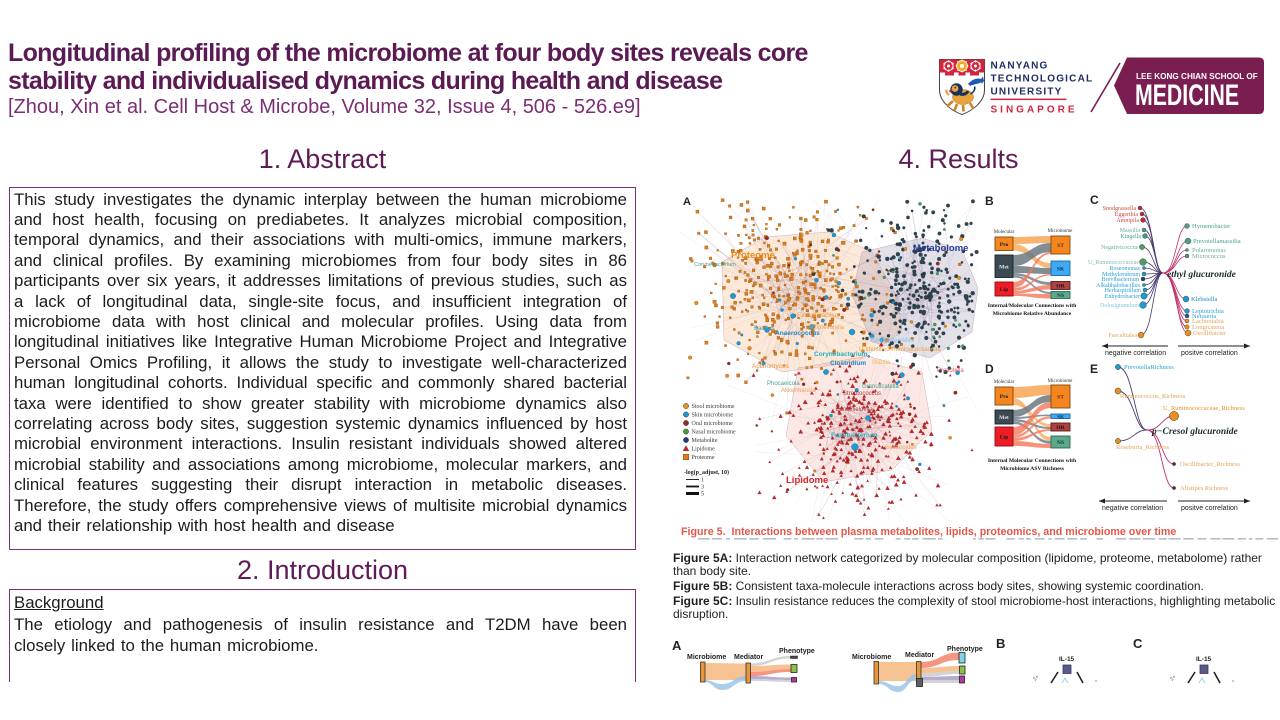 This screenshot has height=720, width=1280. What do you see at coordinates (1124, 269) in the screenshot?
I see `svg-text: Roseomonas` at bounding box center [1124, 269].